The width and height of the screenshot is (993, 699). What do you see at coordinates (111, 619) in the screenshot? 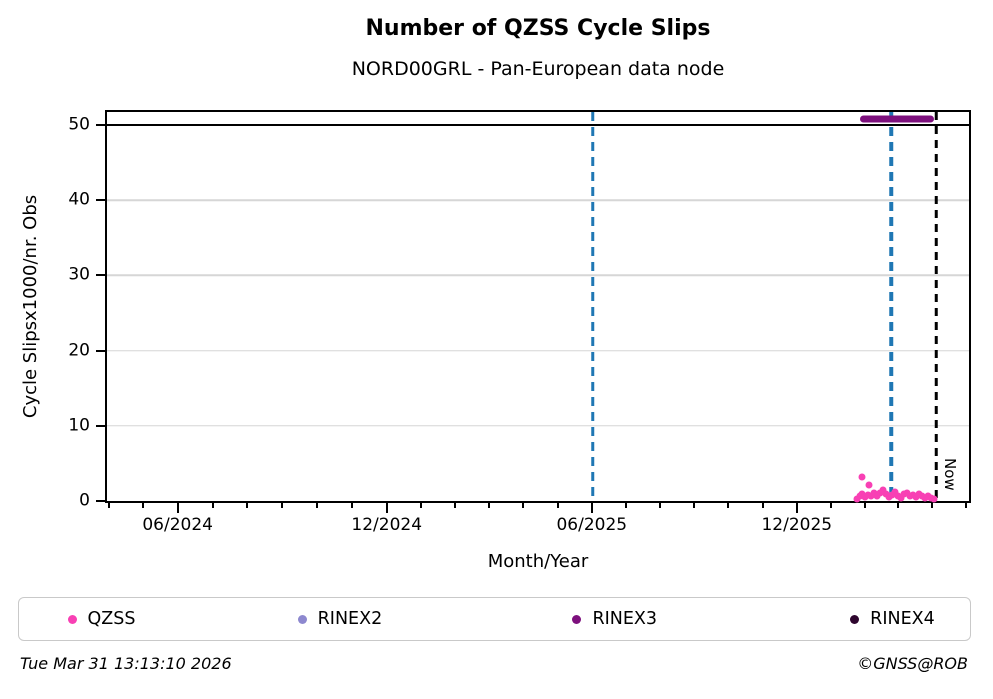
I see `legend-item-label: QZSS` at bounding box center [111, 619].